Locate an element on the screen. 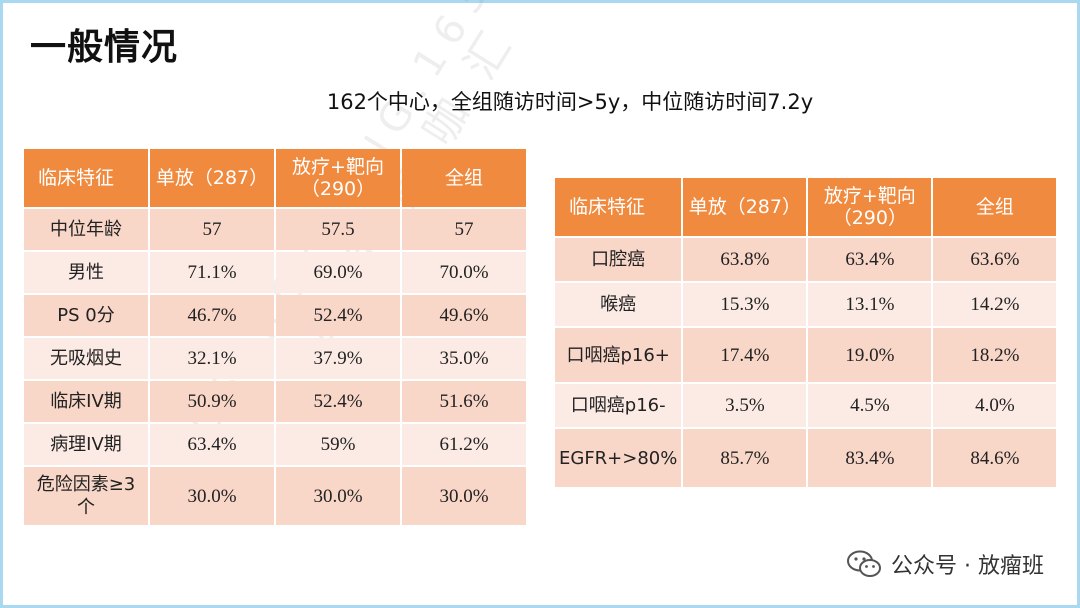 The width and height of the screenshot is (1080, 608). wechat-icon is located at coordinates (864, 564).